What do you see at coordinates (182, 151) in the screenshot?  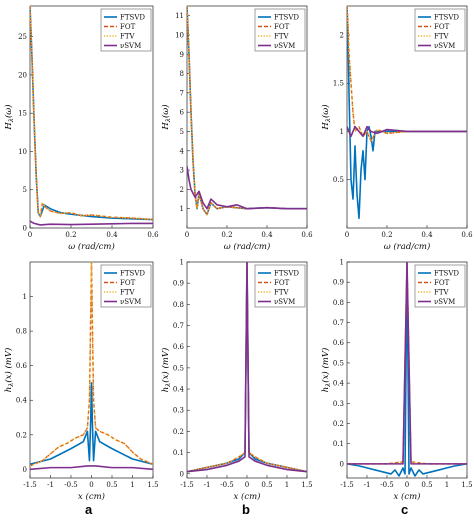 I see `y-tick-label: 4` at bounding box center [182, 151].